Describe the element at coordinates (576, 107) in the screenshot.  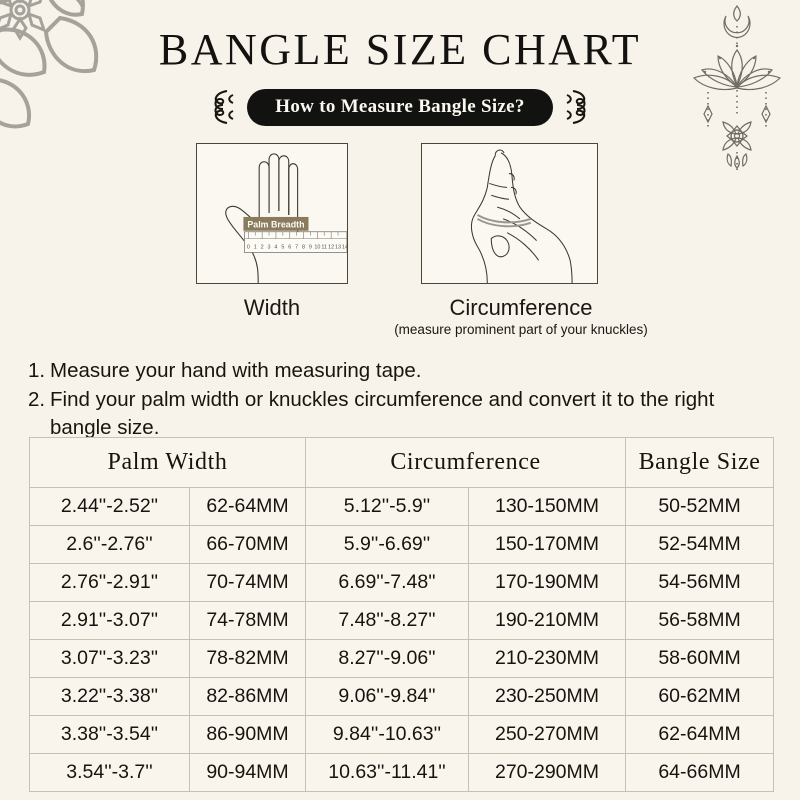
I see `flourish-right-icon` at that location.